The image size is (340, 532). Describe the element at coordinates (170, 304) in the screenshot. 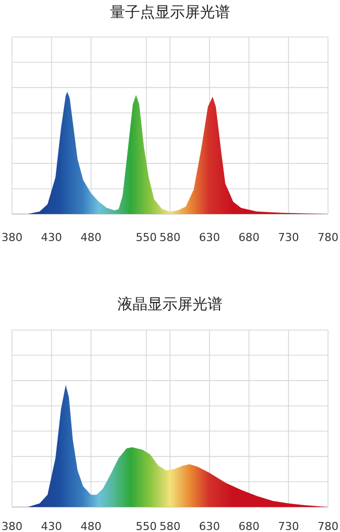

I see `chart-title: 液晶显示屏光谱` at that location.